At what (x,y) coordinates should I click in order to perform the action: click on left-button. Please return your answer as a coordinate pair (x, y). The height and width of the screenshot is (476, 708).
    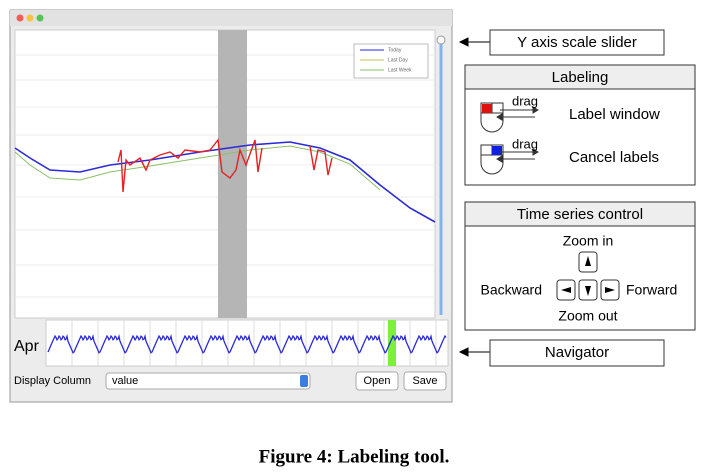
    Looking at the image, I should click on (487, 108).